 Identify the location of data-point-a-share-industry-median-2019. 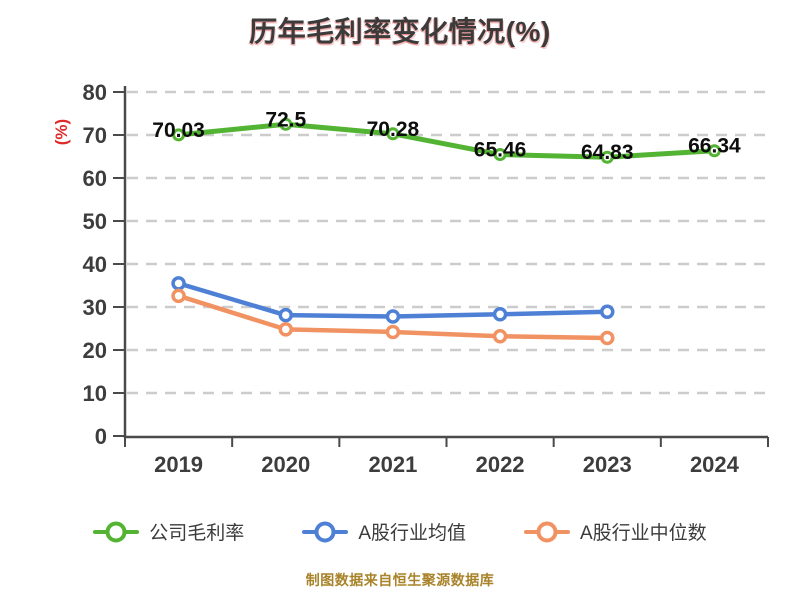
(178, 296).